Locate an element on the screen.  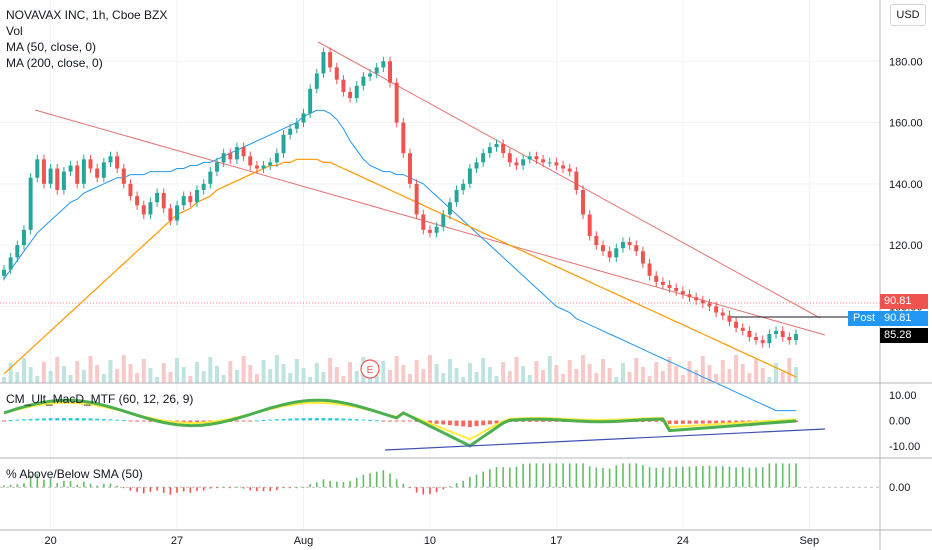
sma-pct-panel is located at coordinates (440, 479).